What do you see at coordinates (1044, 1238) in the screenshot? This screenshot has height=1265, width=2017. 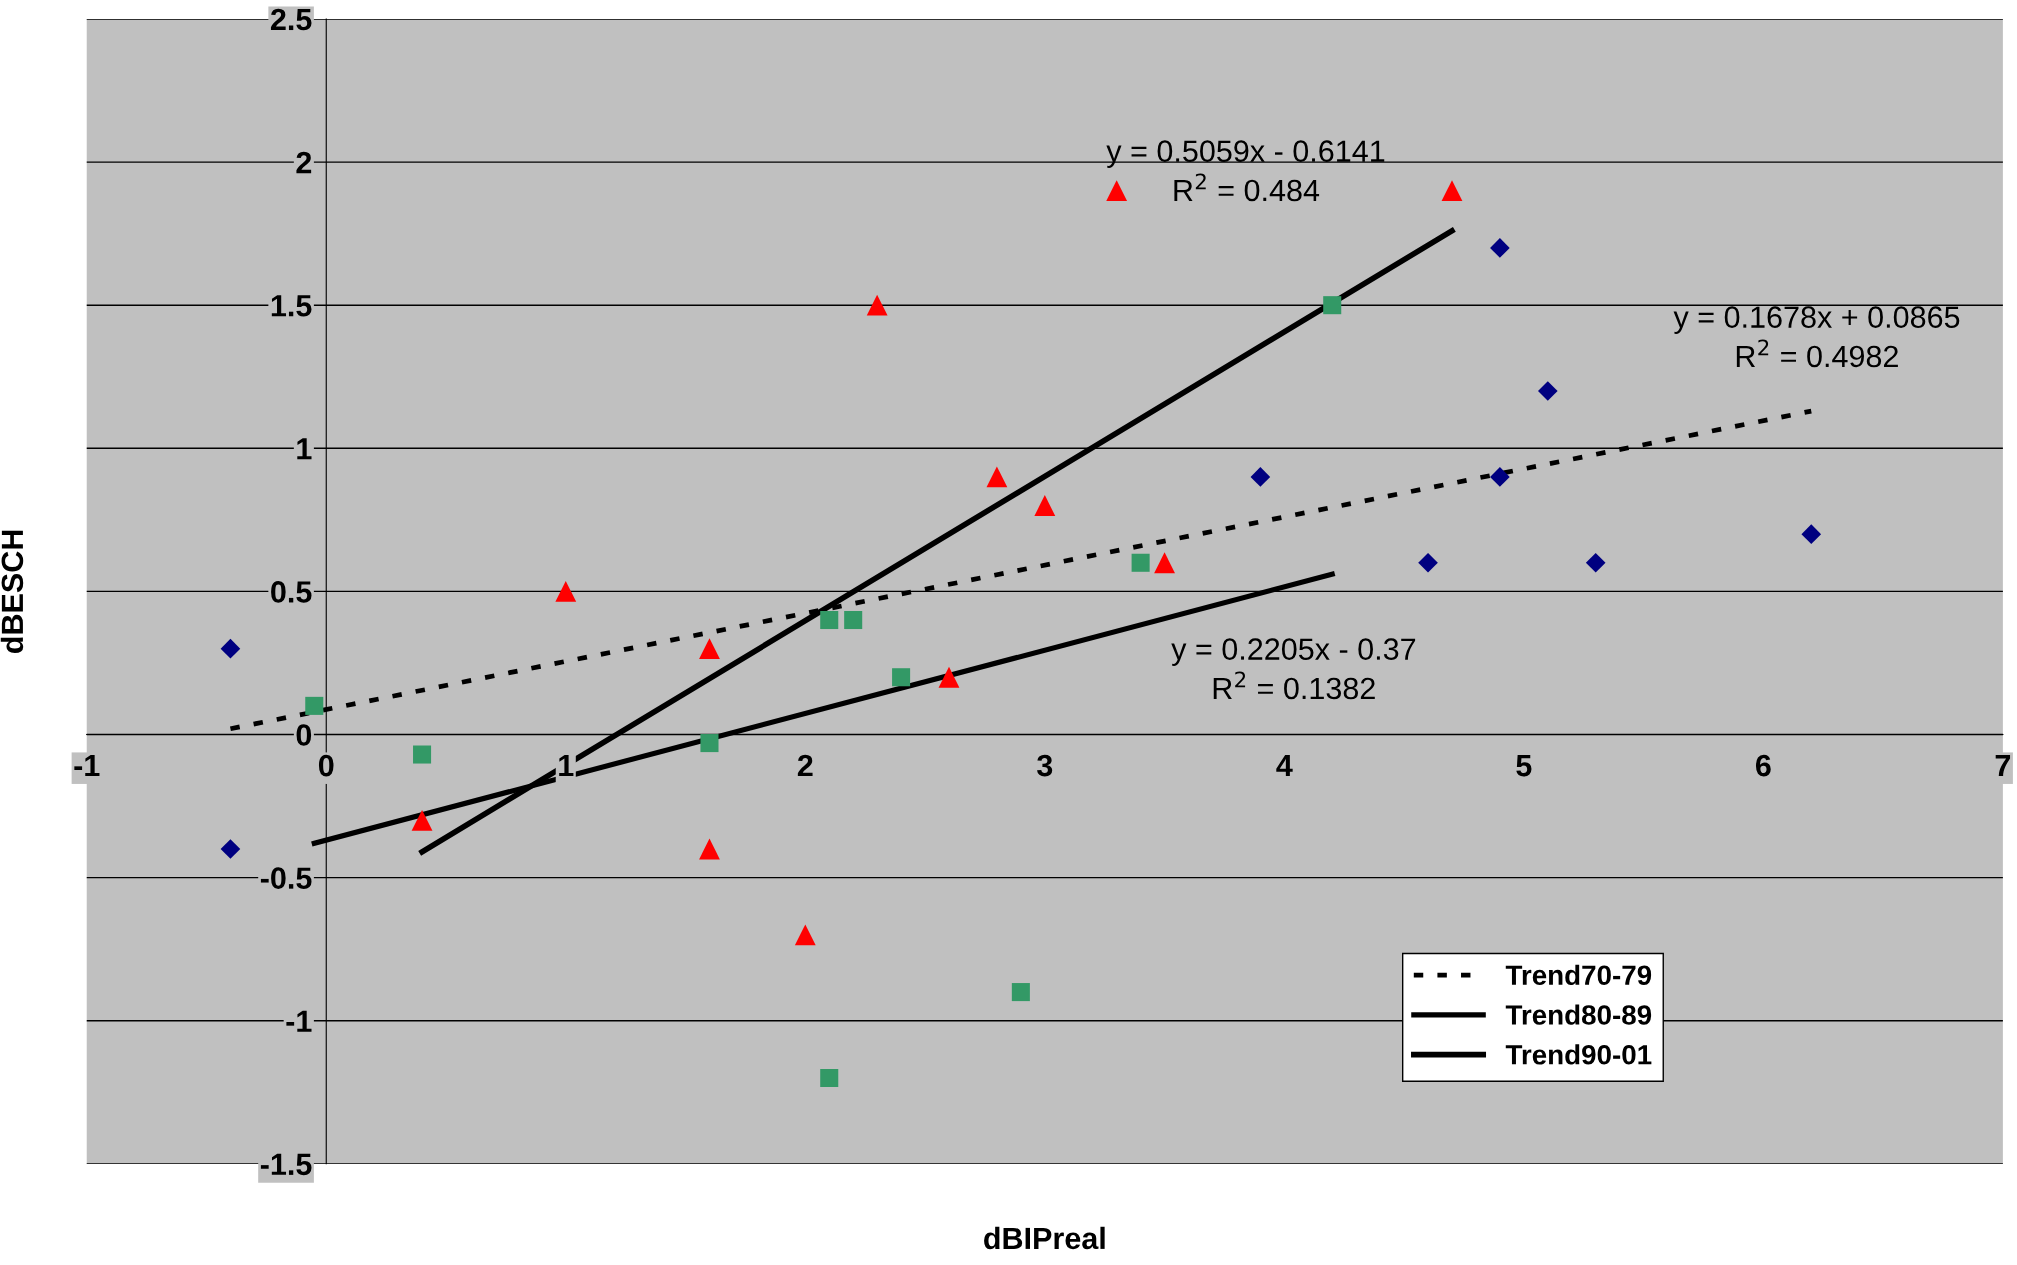 I see `x-axis-title: dBIPreal` at bounding box center [1044, 1238].